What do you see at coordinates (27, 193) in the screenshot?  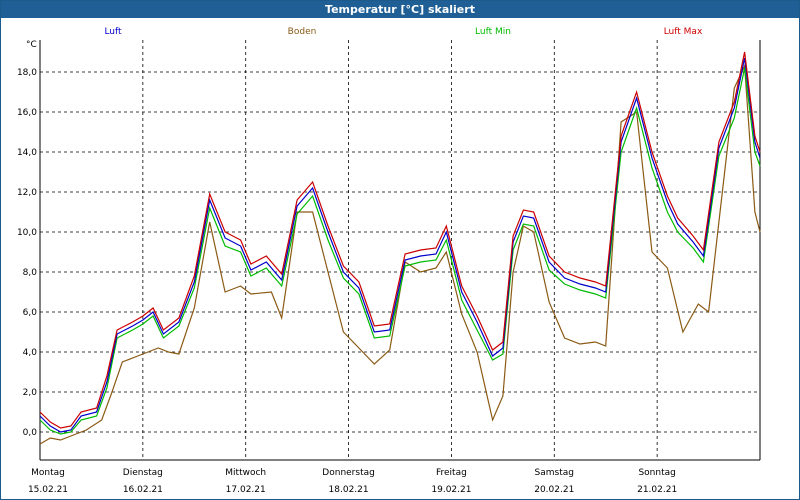 I see `y-tick-label: 12,0` at bounding box center [27, 193].